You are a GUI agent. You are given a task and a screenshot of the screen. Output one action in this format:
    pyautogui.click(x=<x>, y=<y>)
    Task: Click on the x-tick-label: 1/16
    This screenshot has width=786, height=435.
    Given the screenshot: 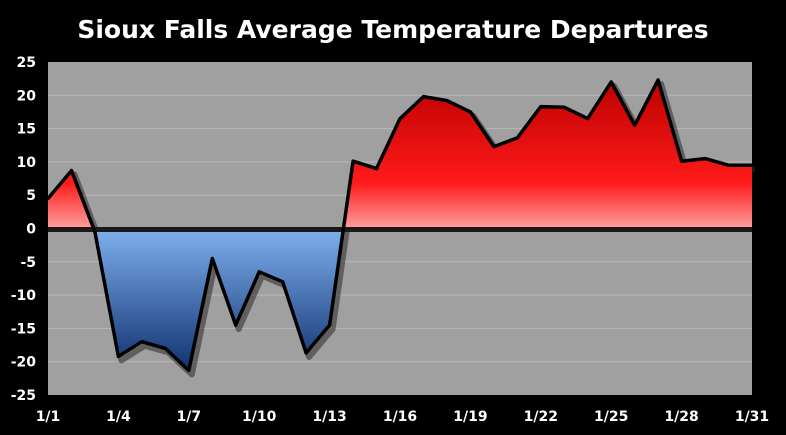 What is the action you would take?
    pyautogui.click(x=400, y=417)
    